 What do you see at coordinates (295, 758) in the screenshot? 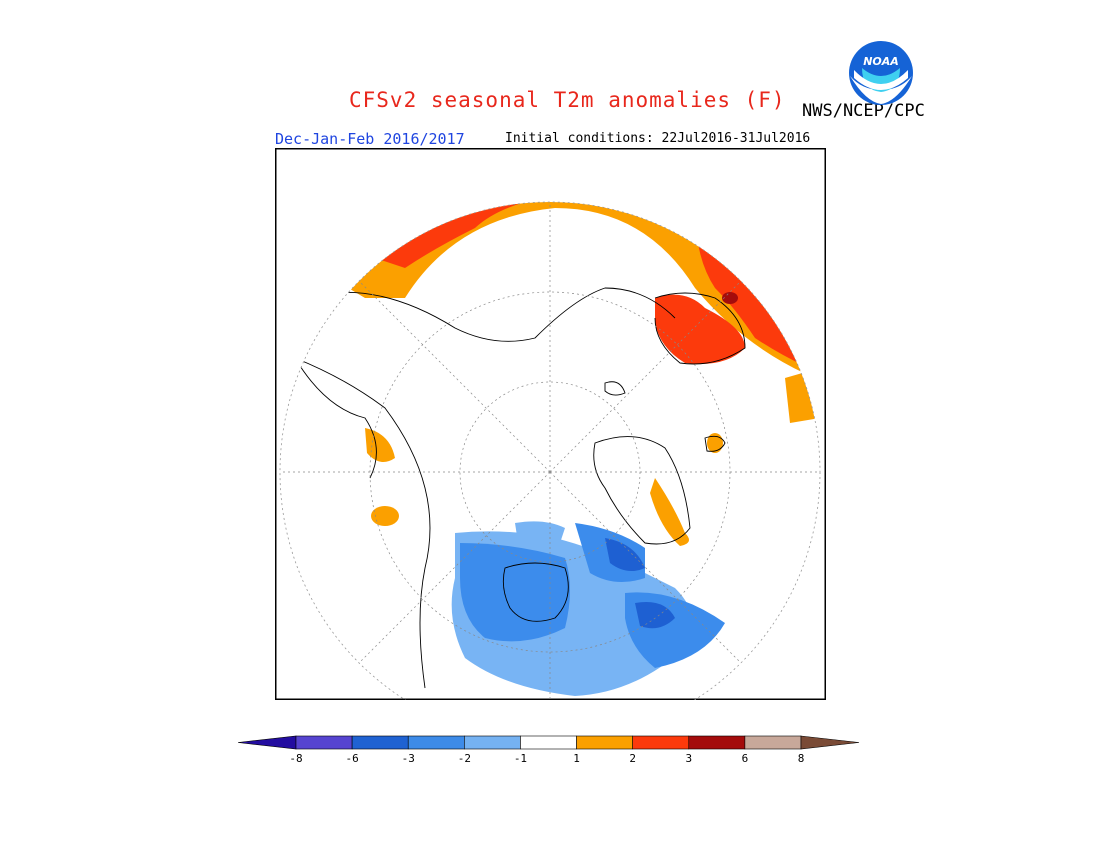
I see `colorbar-tick-label: -8` at bounding box center [295, 758].